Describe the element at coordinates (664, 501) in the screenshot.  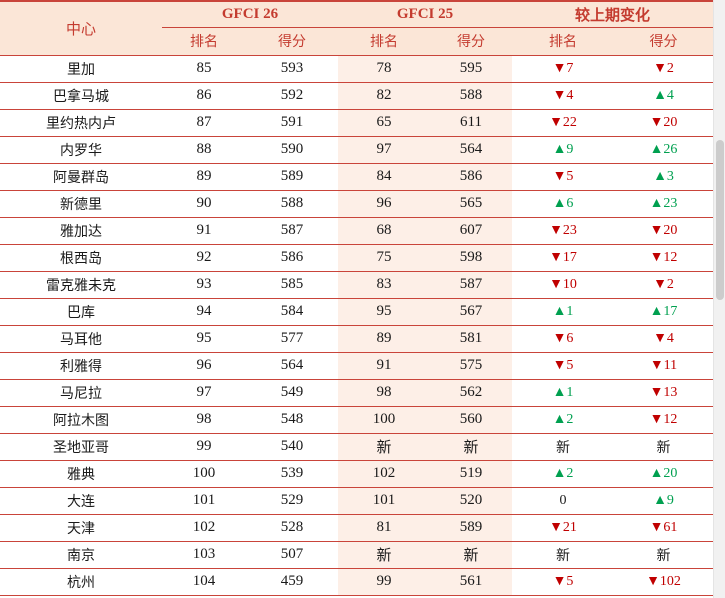
I see `score-change-cell: ▲9` at that location.